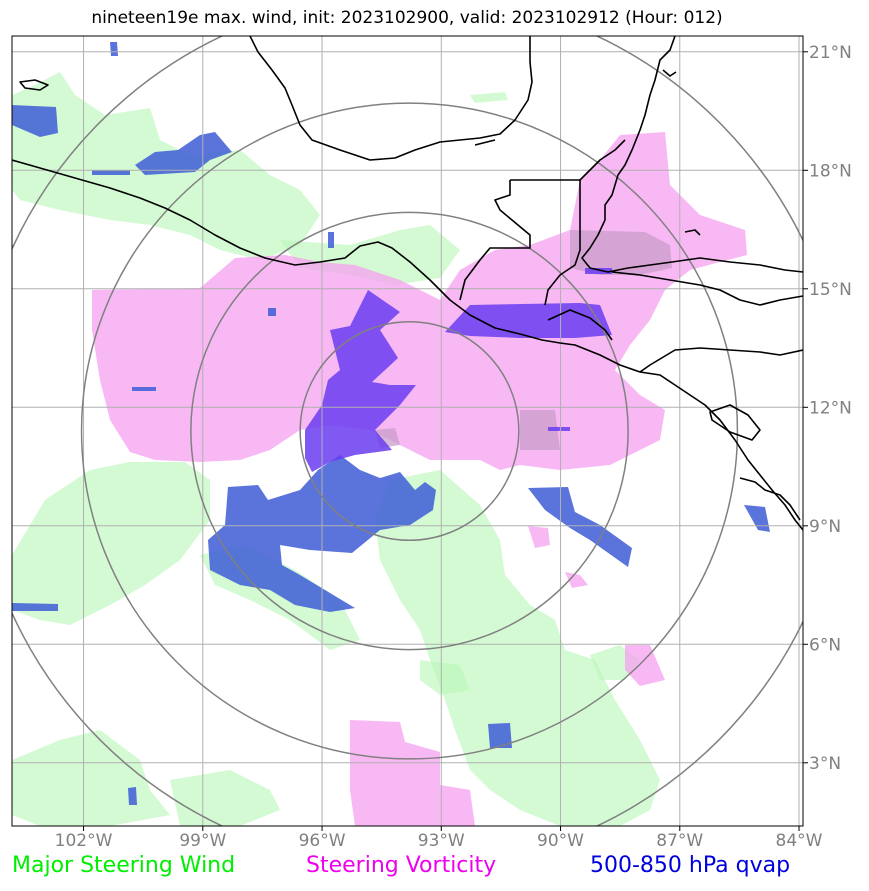 The height and width of the screenshot is (891, 869). I want to click on y-tick-label: 3°N, so click(825, 764).